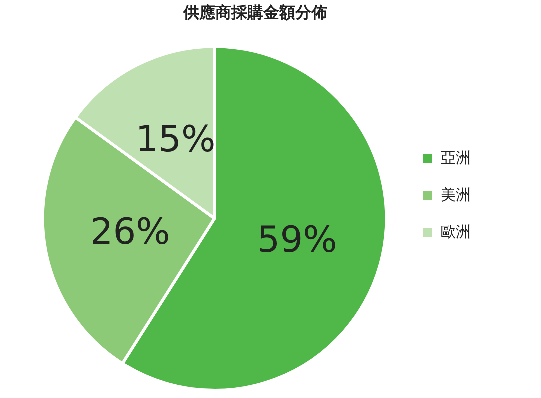 The width and height of the screenshot is (541, 398). I want to click on chart-title: 供應商採購金額分佈, so click(255, 12).